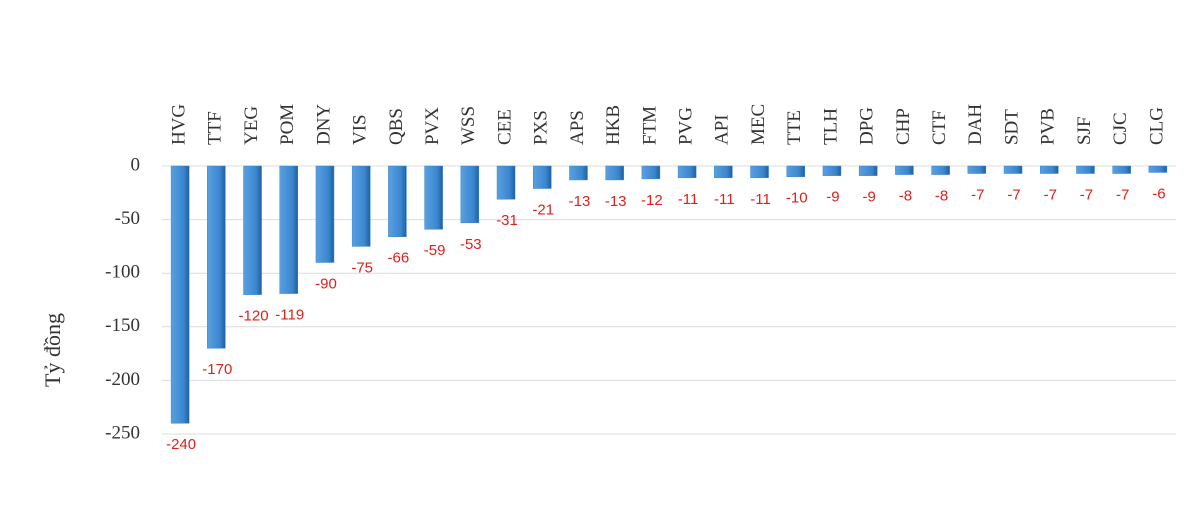  I want to click on x-tick-label: CTF, so click(939, 127).